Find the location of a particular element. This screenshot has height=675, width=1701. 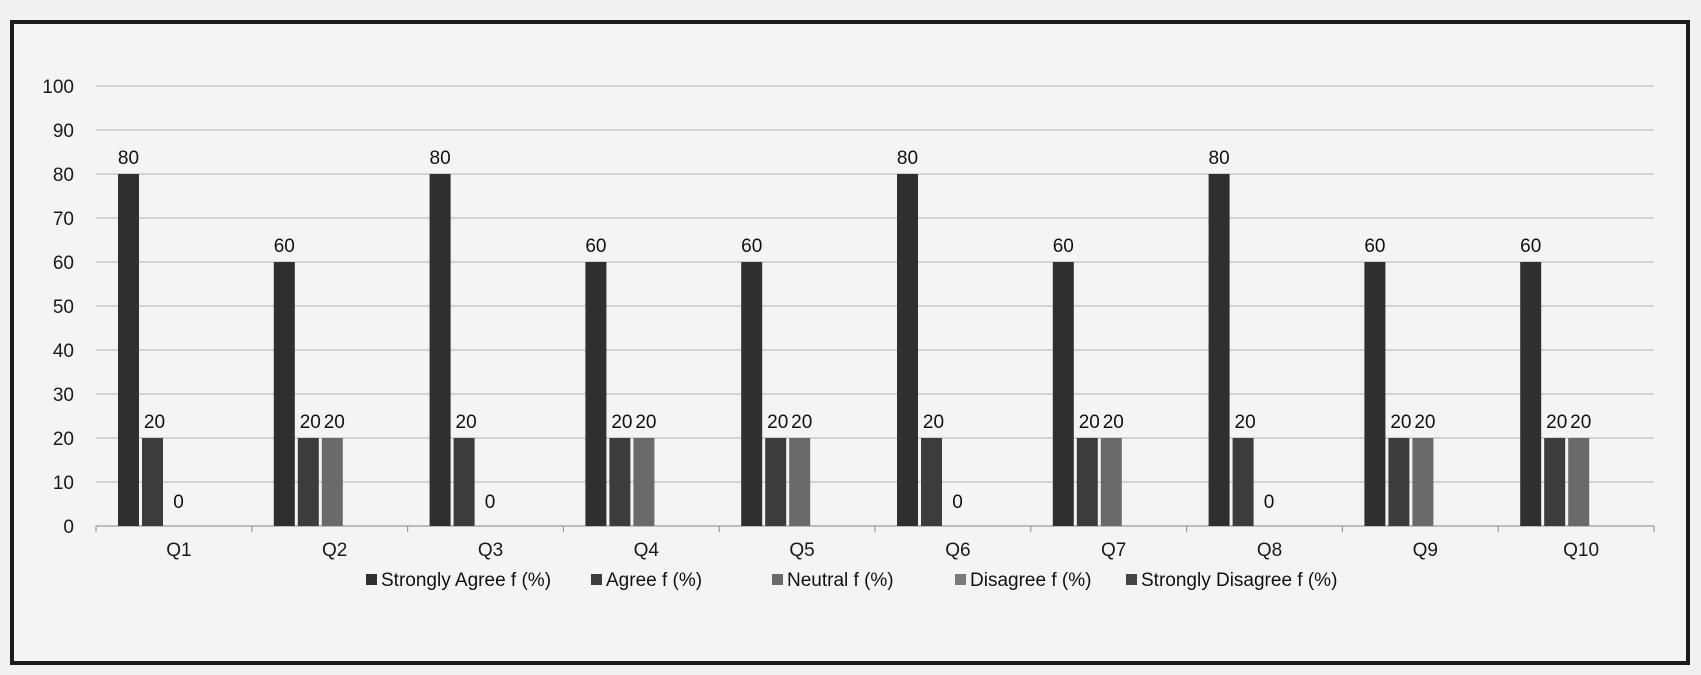

x-tick-label: Q2 is located at coordinates (334, 550).